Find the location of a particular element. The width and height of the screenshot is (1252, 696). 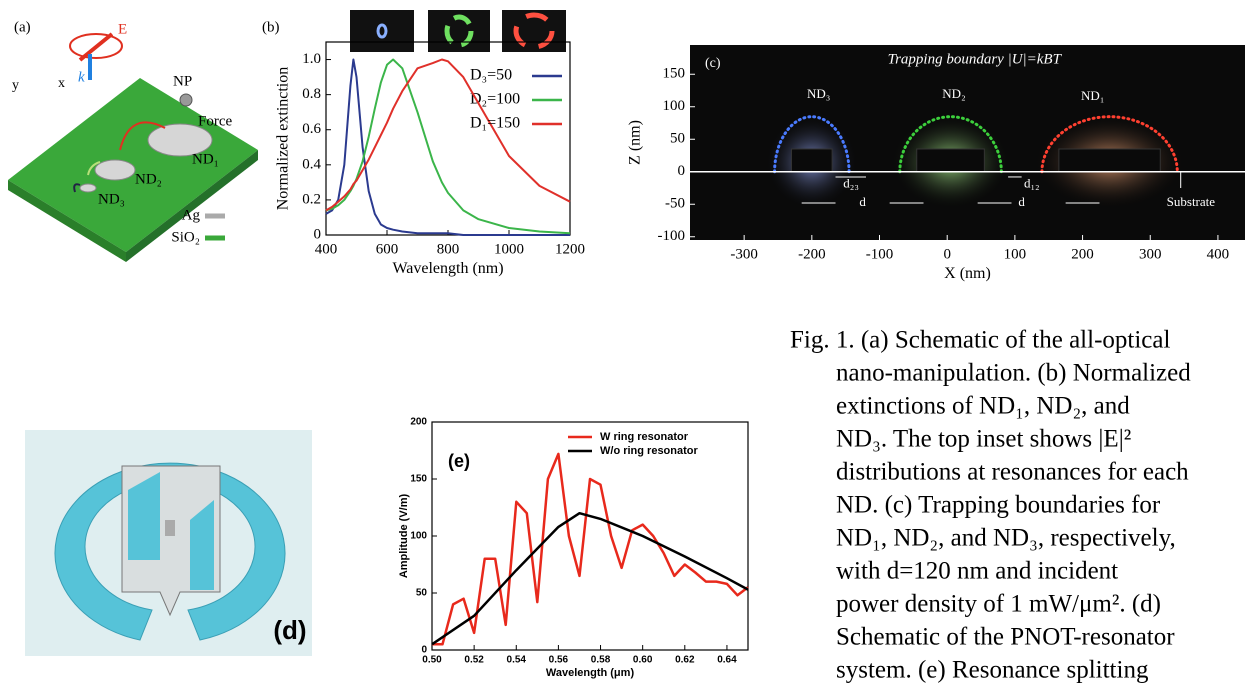

annotation: ND₃ is located at coordinates (818, 93).